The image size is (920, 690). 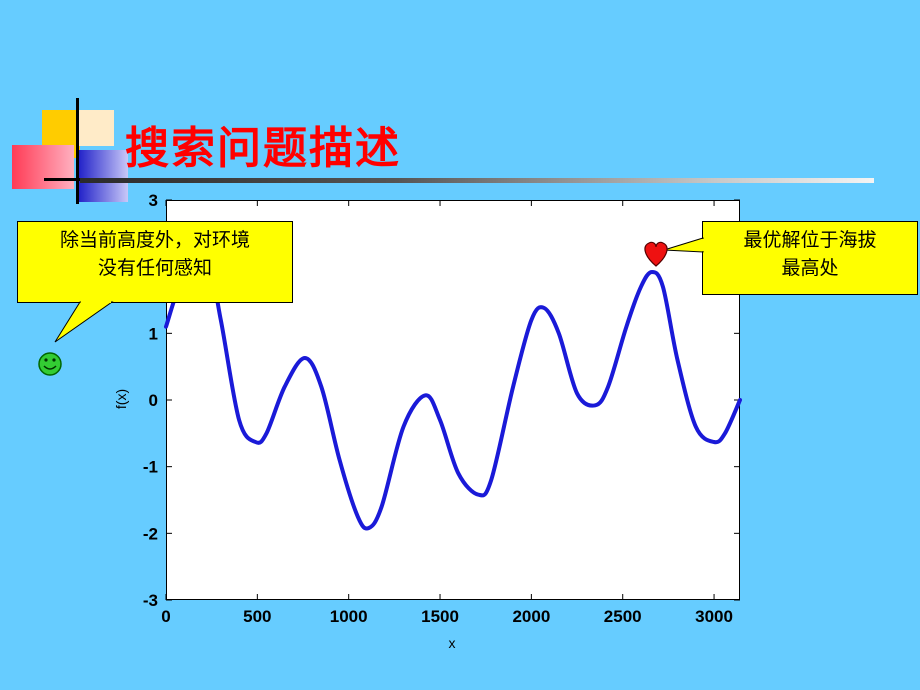 What do you see at coordinates (452, 643) in the screenshot?
I see `x-axis-label: x` at bounding box center [452, 643].